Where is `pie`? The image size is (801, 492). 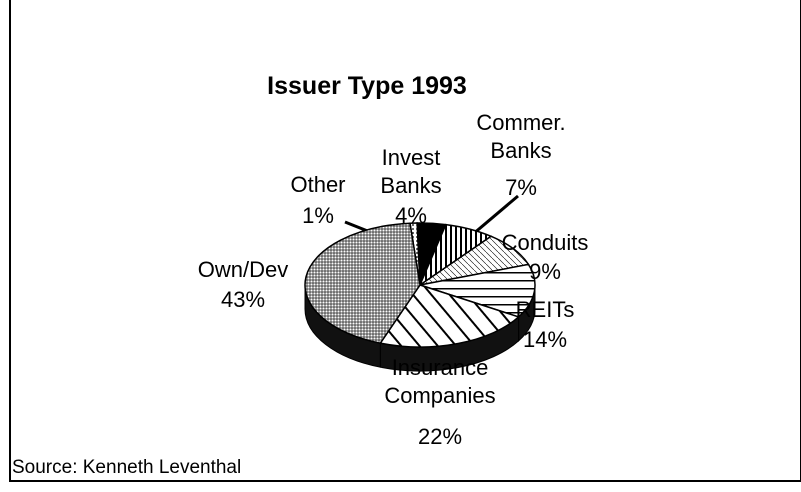 pie is located at coordinates (420, 297).